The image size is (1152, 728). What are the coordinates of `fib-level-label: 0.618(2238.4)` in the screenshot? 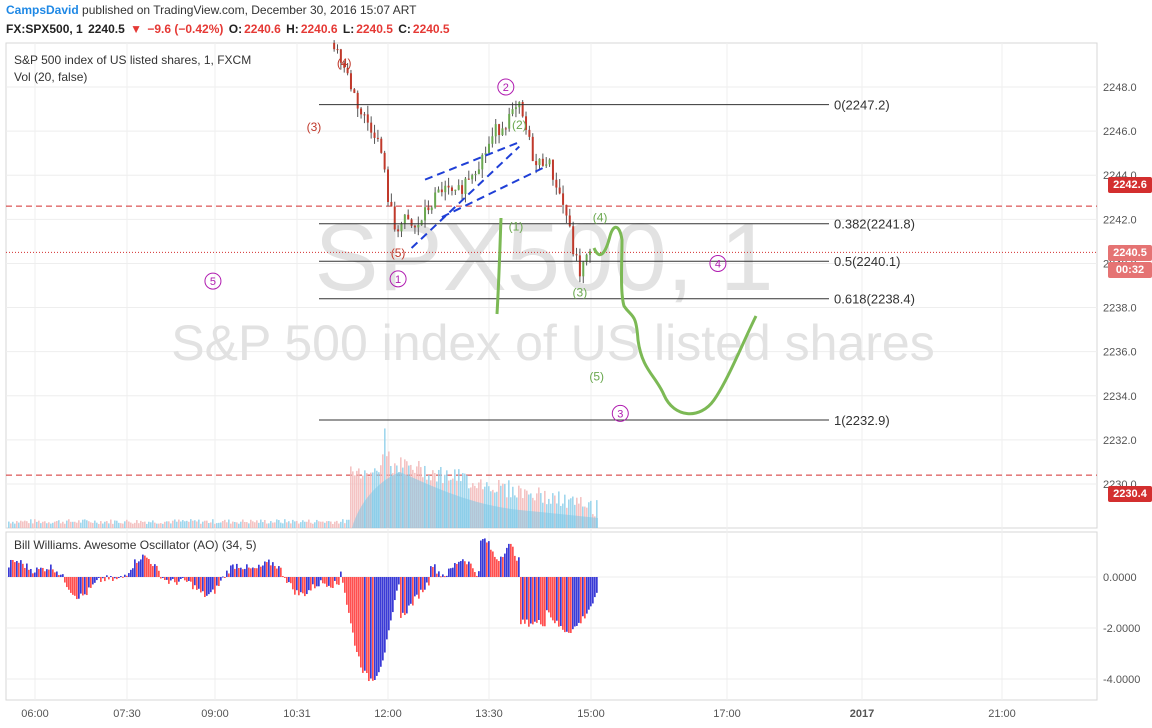 It's located at (874, 299).